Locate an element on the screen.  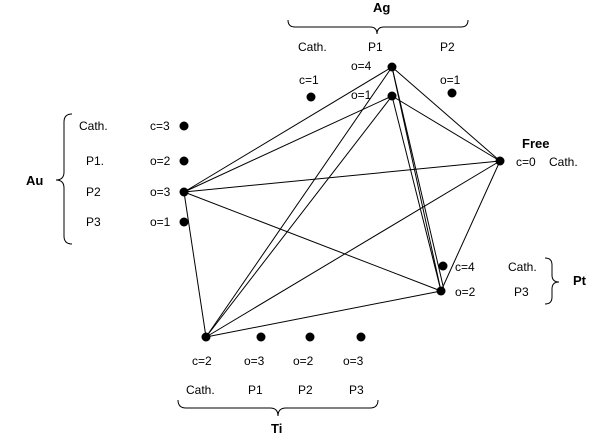
edge-ag-o4-free is located at coordinates (446, 114).